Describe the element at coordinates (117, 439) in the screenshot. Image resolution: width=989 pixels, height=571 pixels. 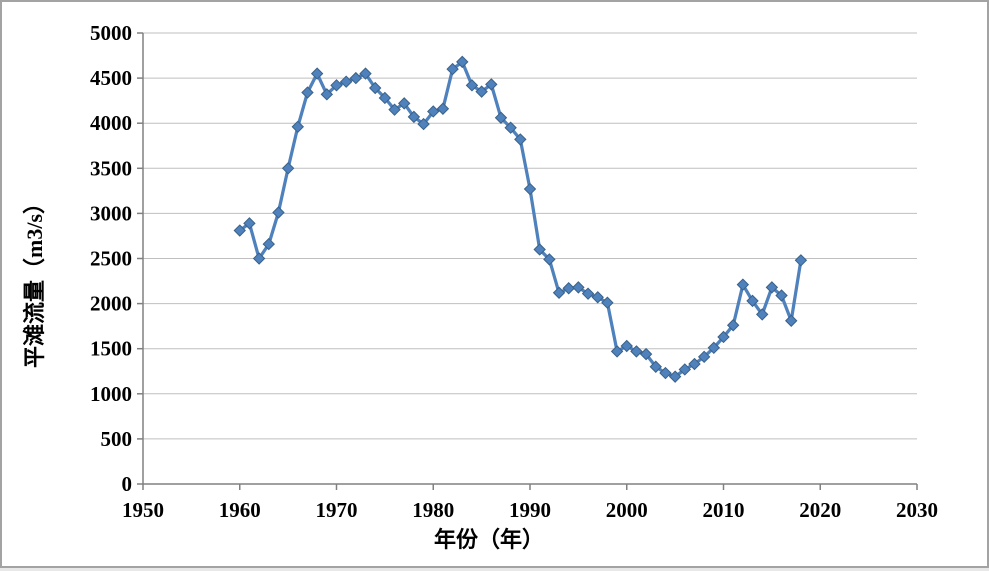
I see `y-tick-label: 500` at that location.